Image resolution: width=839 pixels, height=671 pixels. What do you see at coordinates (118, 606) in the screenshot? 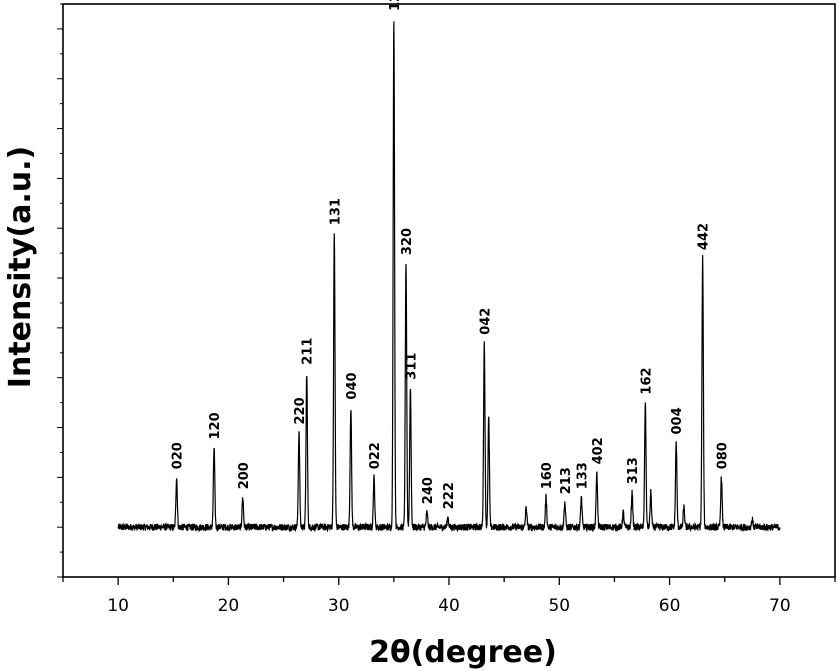
I see `x-tick-label: 10` at bounding box center [118, 606].